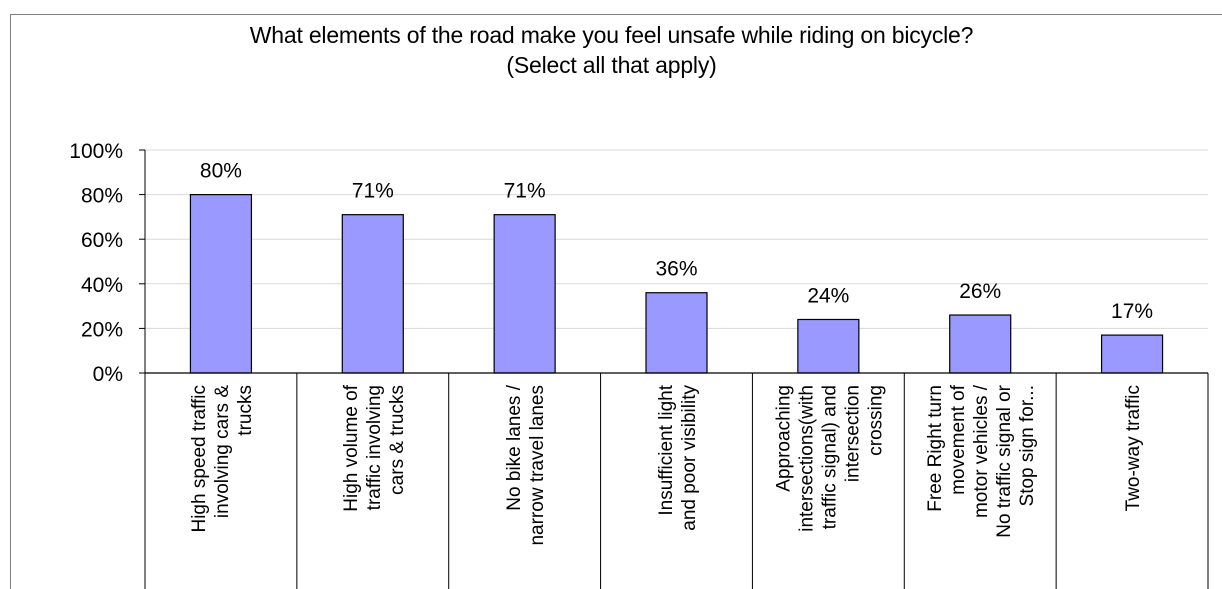 This screenshot has width=1222, height=589. Describe the element at coordinates (689, 458) in the screenshot. I see `x-category-label-line: and poor visibility` at that location.